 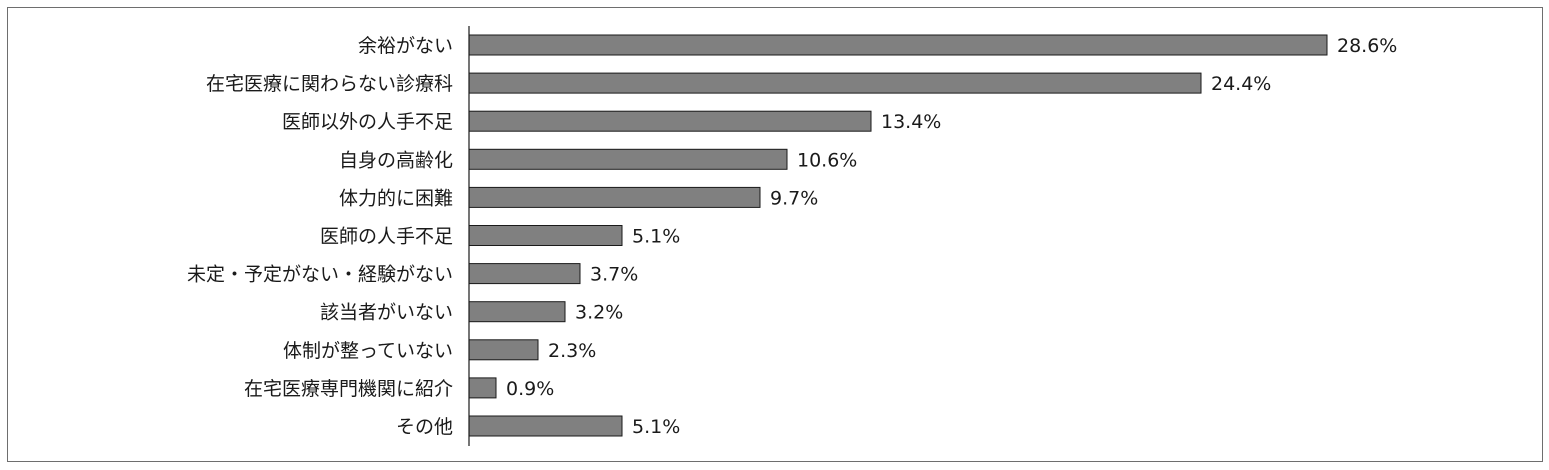 I want to click on category-label-5: 医師の人手不足, so click(x=386, y=237).